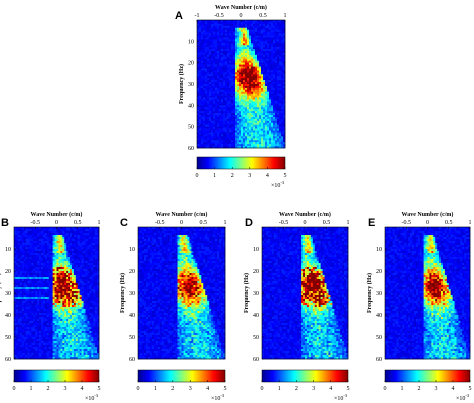  I want to click on panel-label: A, so click(179, 16).